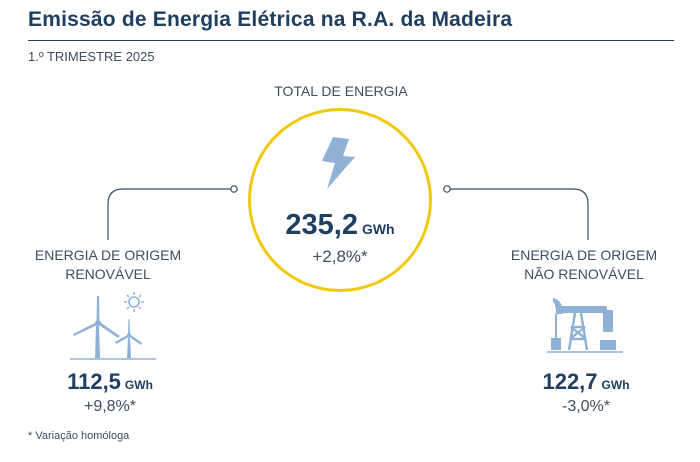 The height and width of the screenshot is (462, 700). I want to click on renewable-label: ENERGIA DE ORIGEM RENOVÁVEL, so click(108, 265).